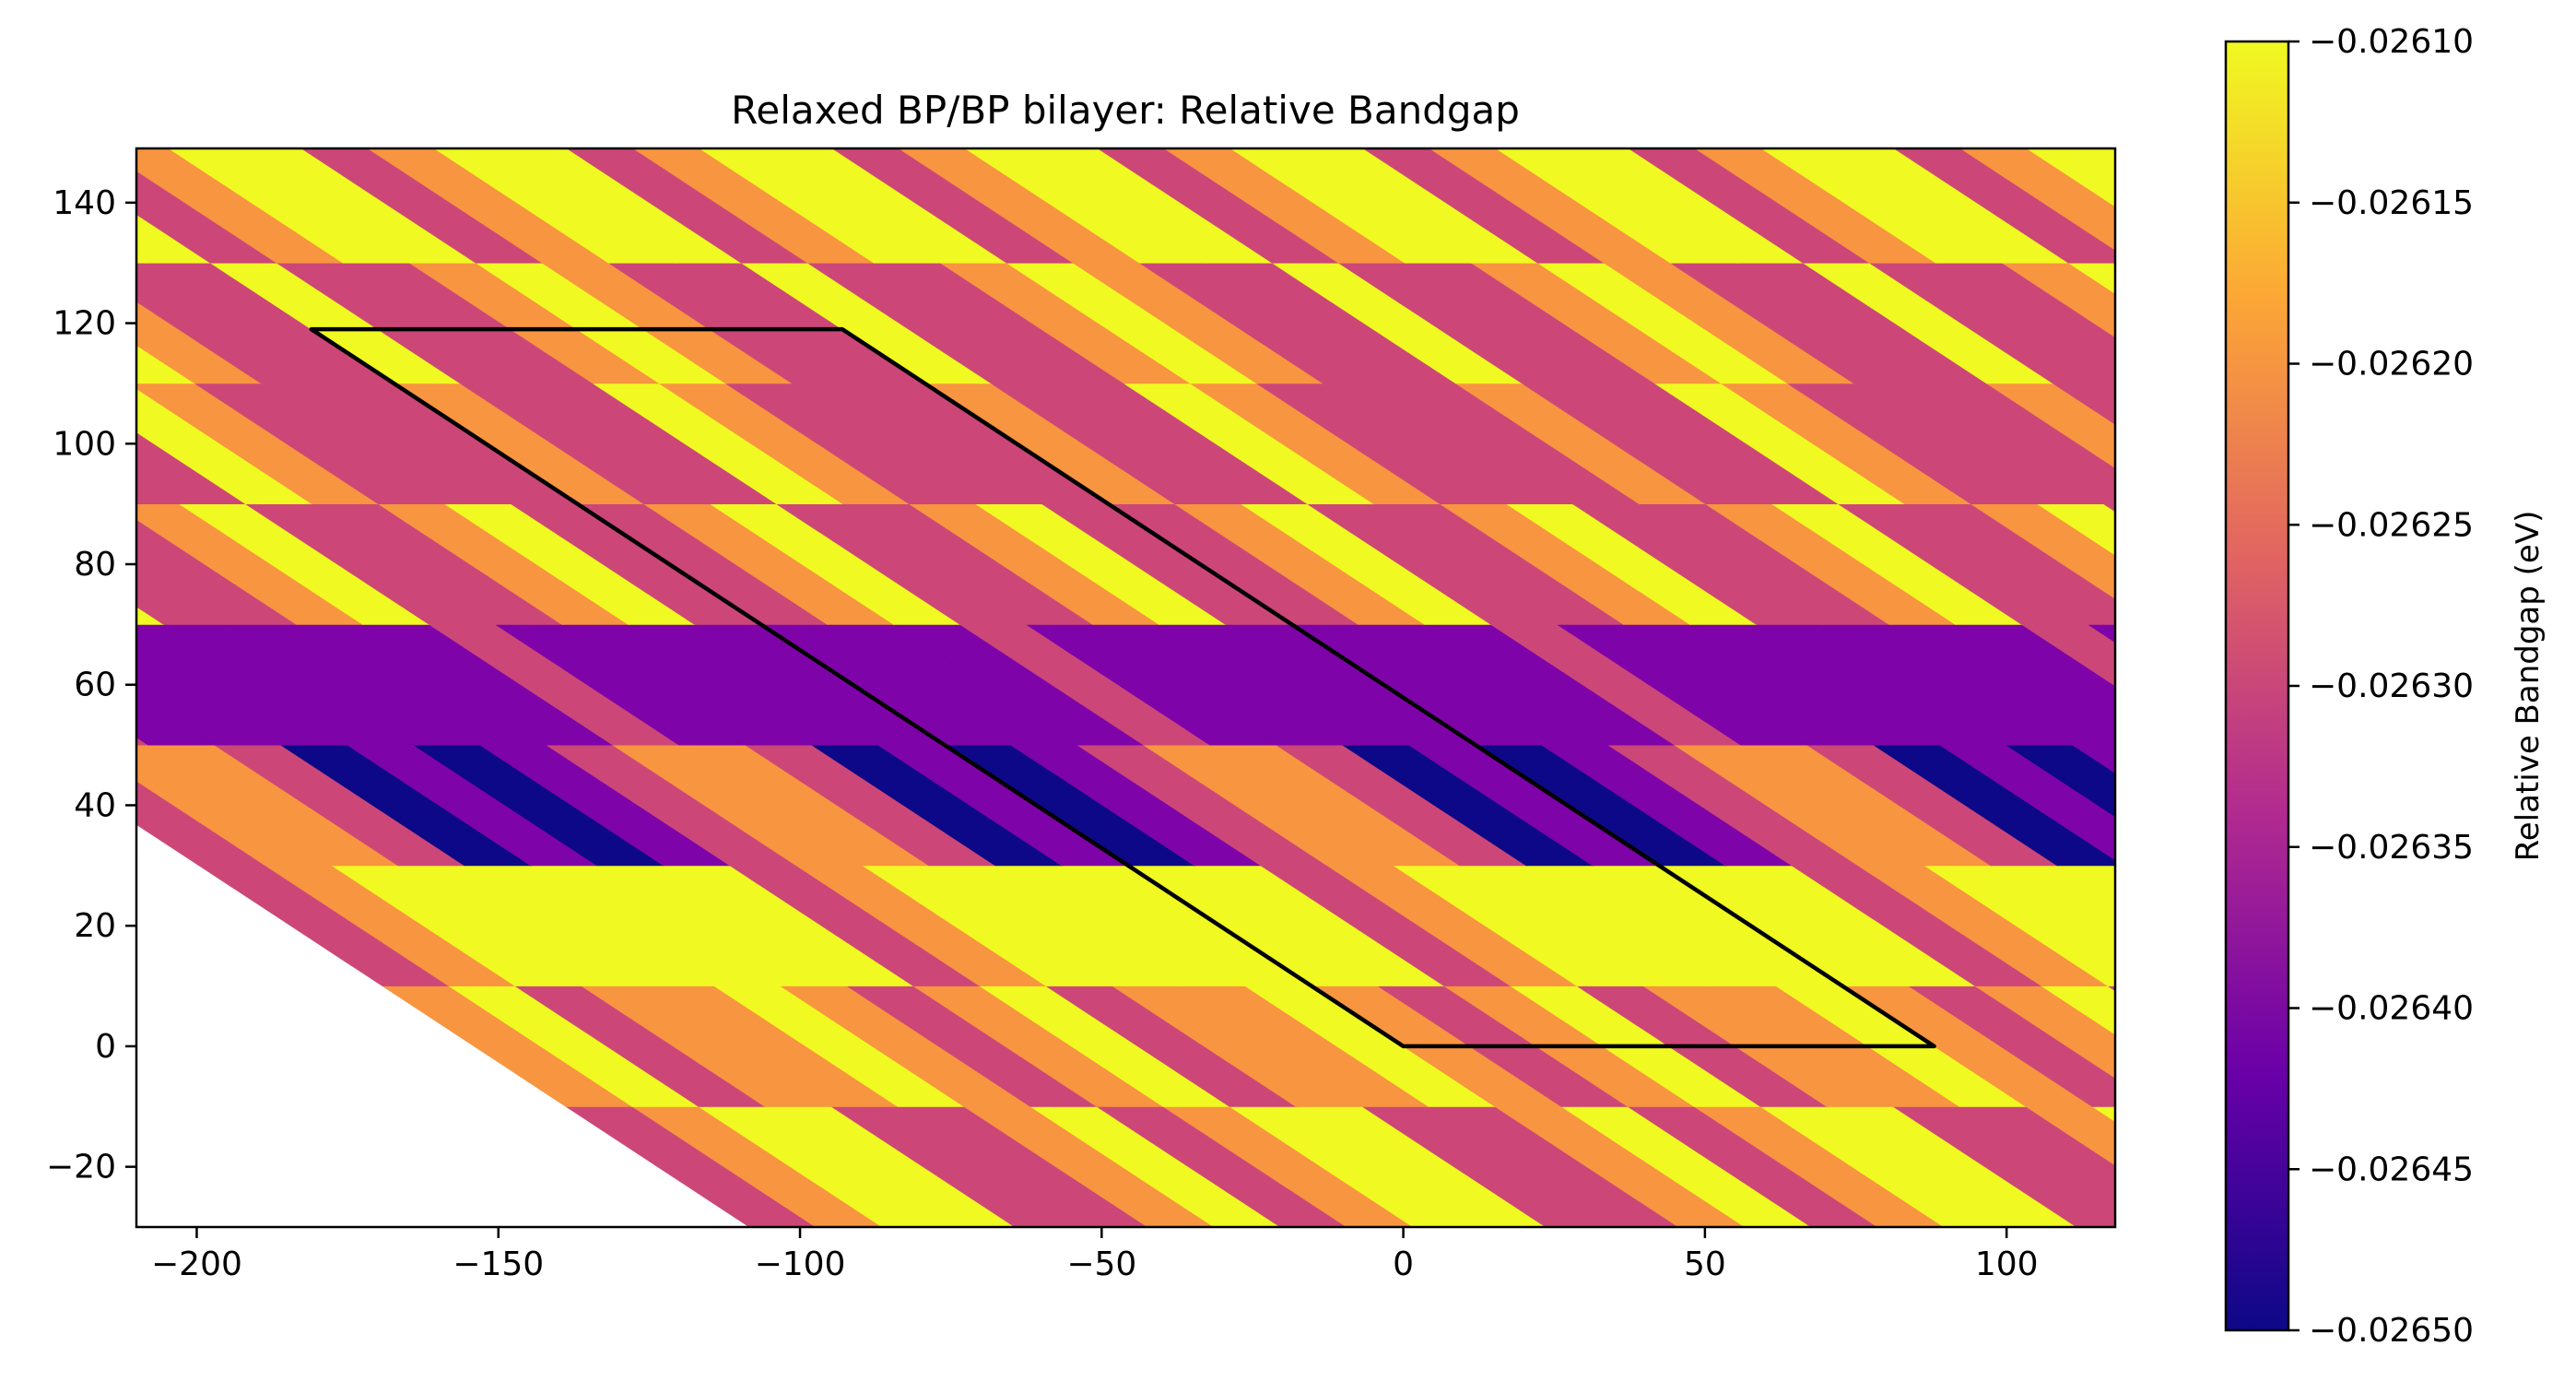  Describe the element at coordinates (81, 1167) in the screenshot. I see `y-tick-label: −20` at that location.